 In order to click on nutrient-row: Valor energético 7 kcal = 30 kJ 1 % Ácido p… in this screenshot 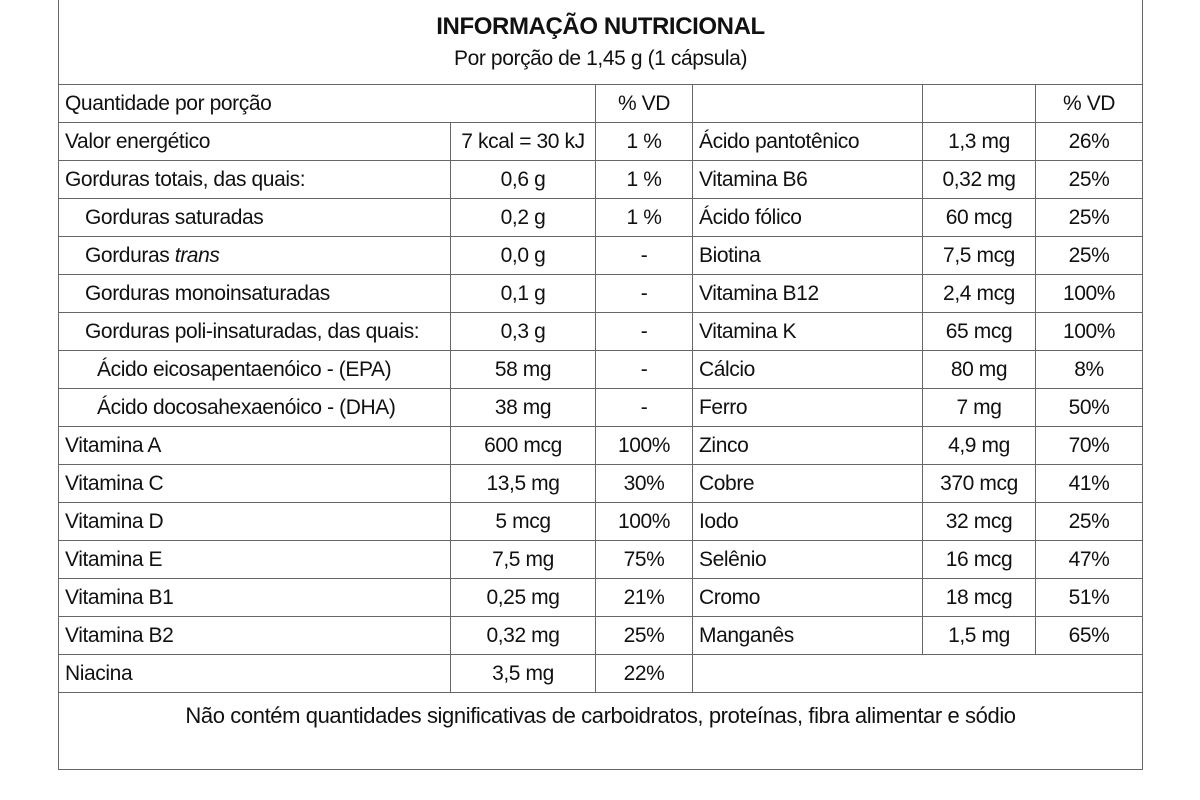, I will do `click(601, 141)`.